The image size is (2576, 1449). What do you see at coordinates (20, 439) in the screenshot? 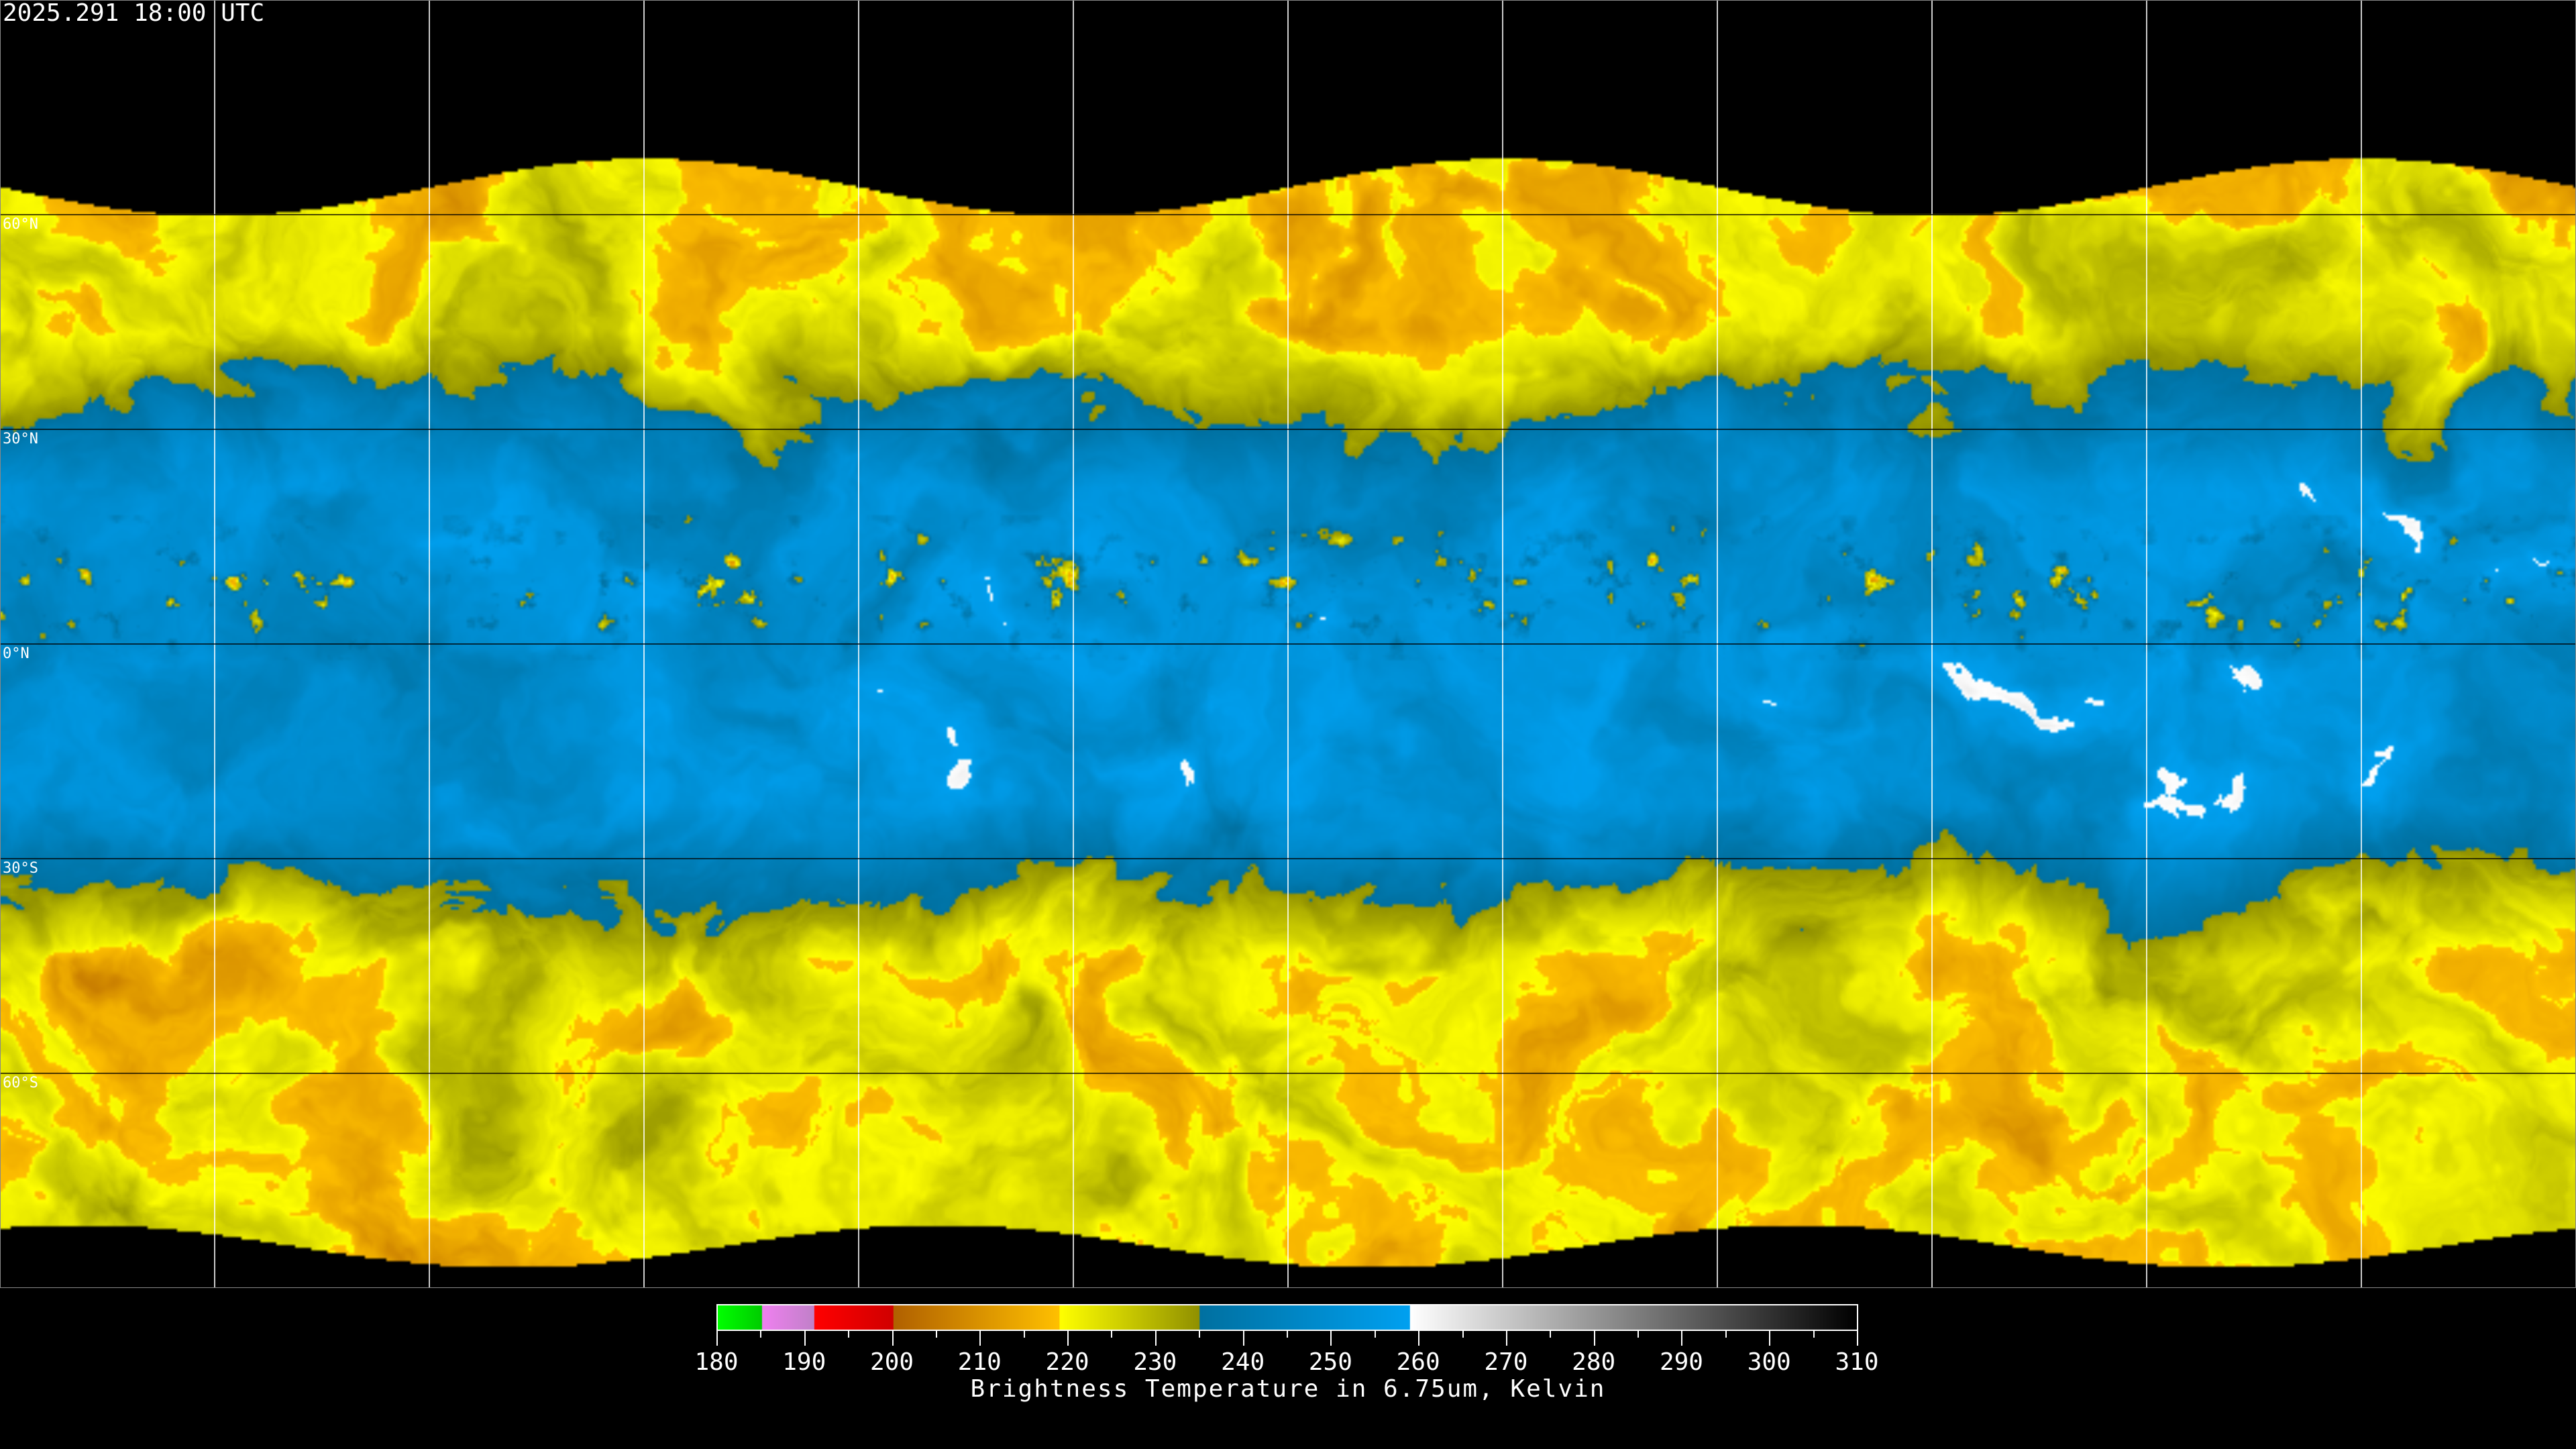
I see `lat-label-30n: 30°N` at bounding box center [20, 439].